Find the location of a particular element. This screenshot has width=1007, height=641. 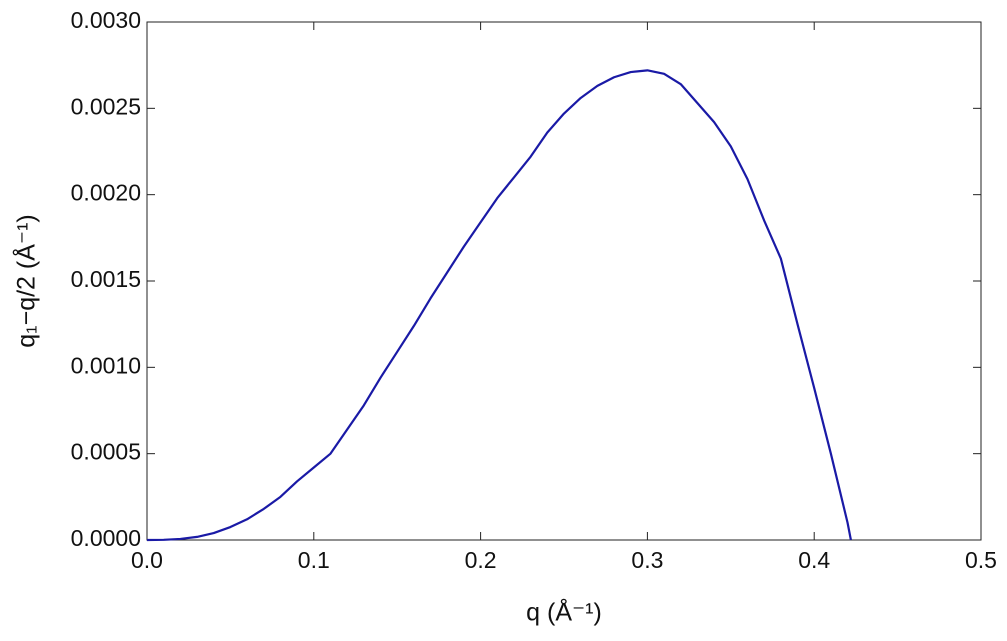

y-tick-label: 0.0000 is located at coordinates (106, 538).